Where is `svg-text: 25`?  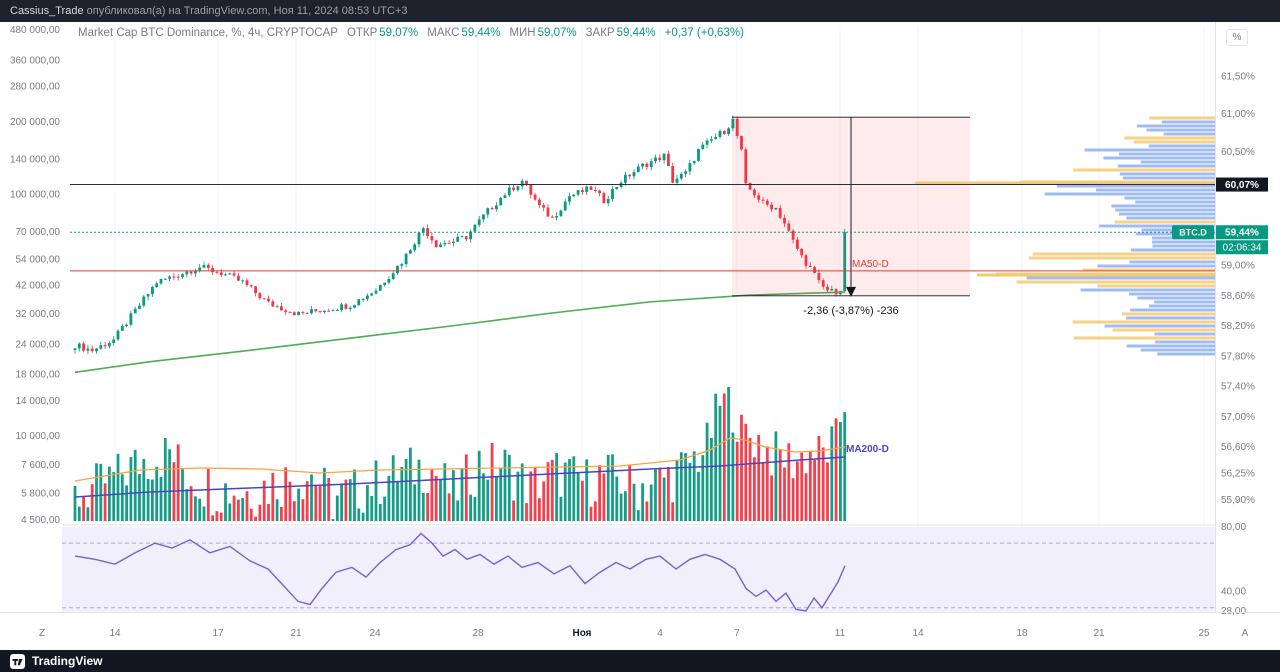 svg-text: 25 is located at coordinates (1204, 633).